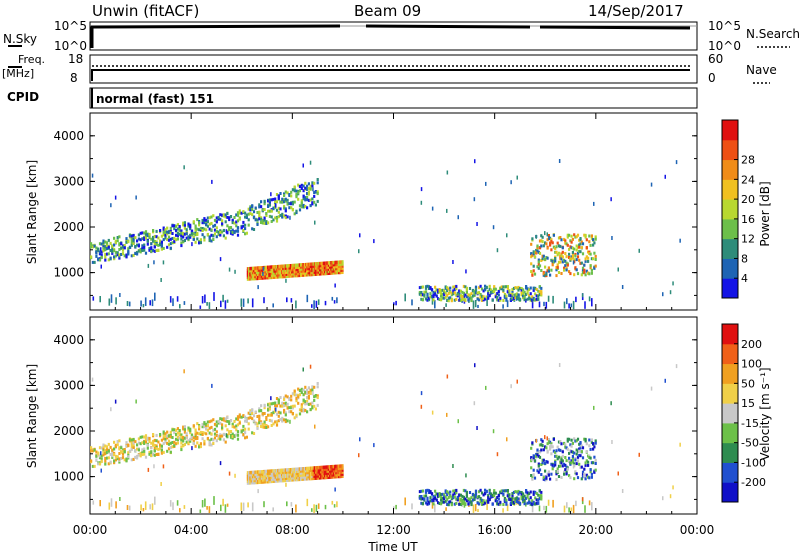 The height and width of the screenshot is (554, 800). Describe the element at coordinates (712, 78) in the screenshot. I see `nave-tick-bottom: 0` at that location.